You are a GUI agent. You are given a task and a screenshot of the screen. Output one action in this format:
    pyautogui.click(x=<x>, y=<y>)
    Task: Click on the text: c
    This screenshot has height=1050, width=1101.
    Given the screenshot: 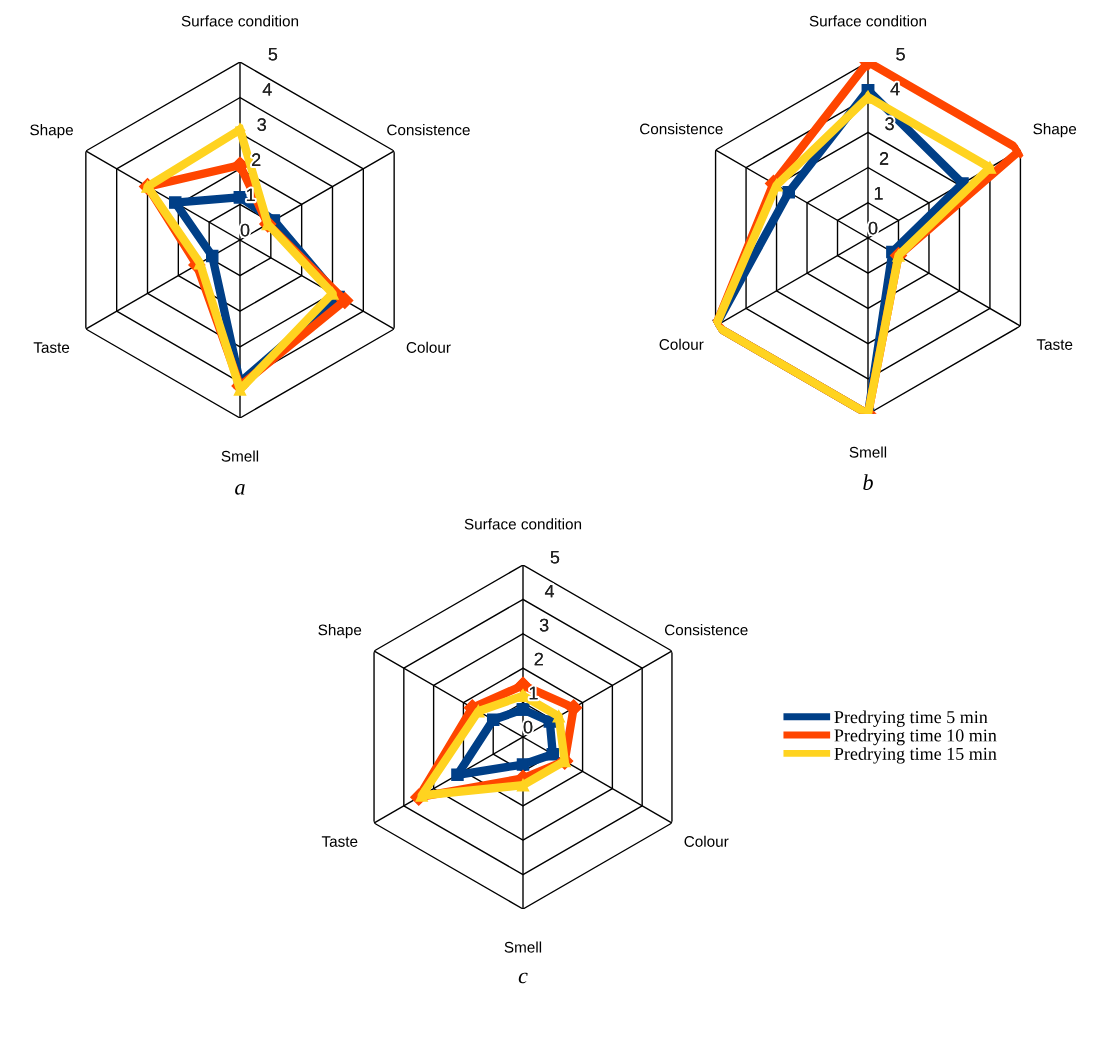 What is the action you would take?
    pyautogui.click(x=523, y=978)
    